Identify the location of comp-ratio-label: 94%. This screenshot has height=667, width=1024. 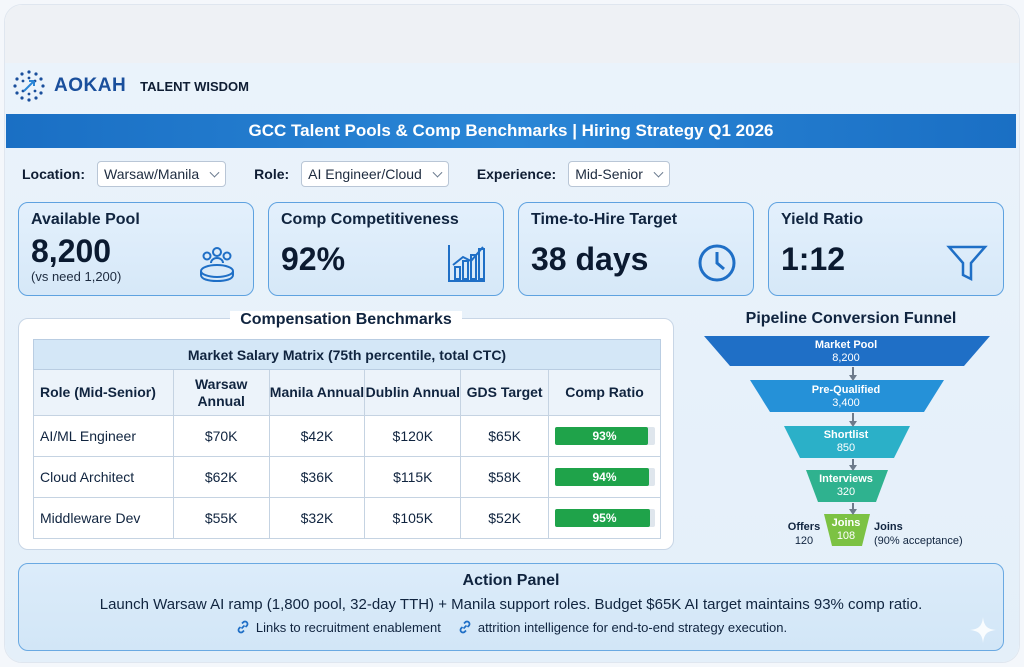
(604, 477).